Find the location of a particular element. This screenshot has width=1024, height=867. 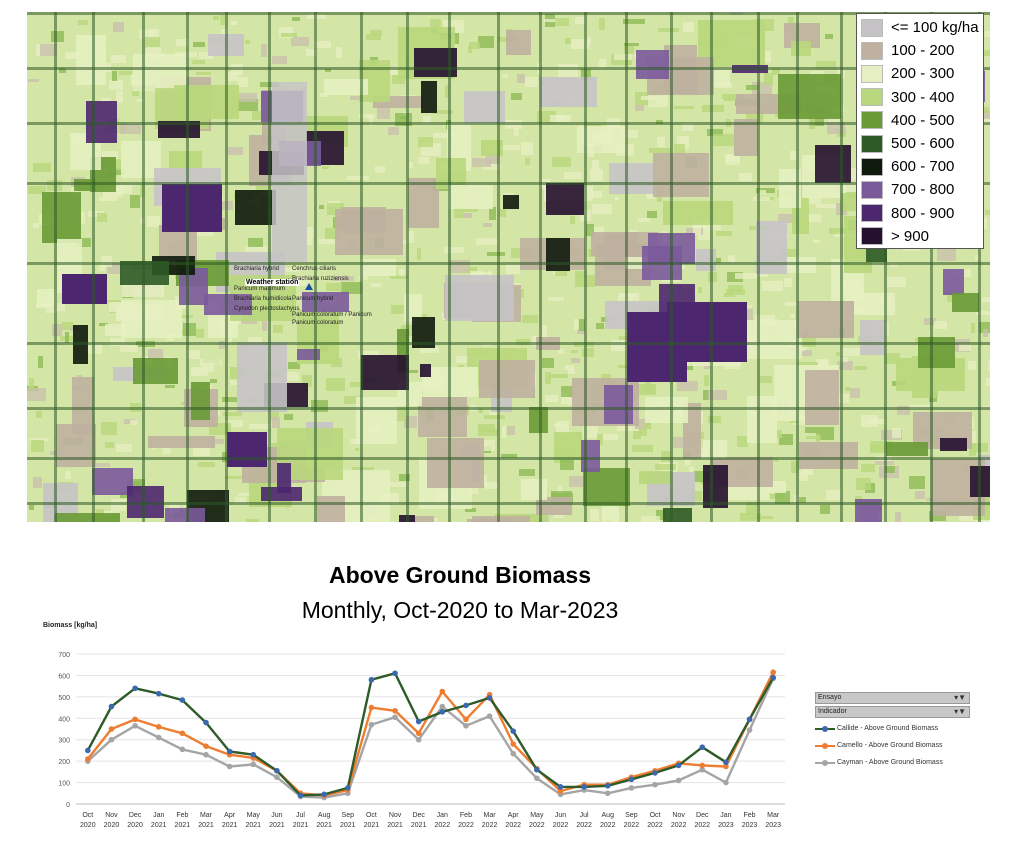

series-legend-item: Cayman - Above Ground Biomass is located at coordinates (892, 762).